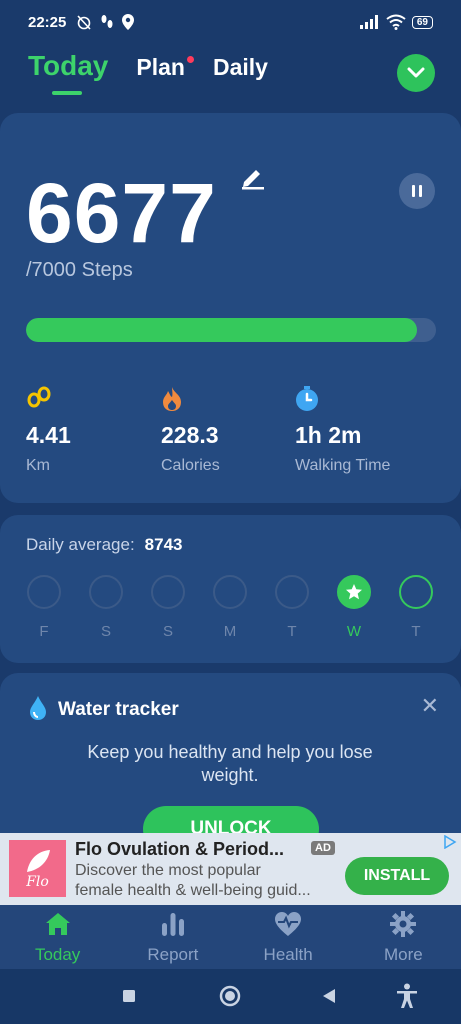 This screenshot has width=461, height=1024. What do you see at coordinates (106, 607) in the screenshot?
I see `day-saturday: S` at bounding box center [106, 607].